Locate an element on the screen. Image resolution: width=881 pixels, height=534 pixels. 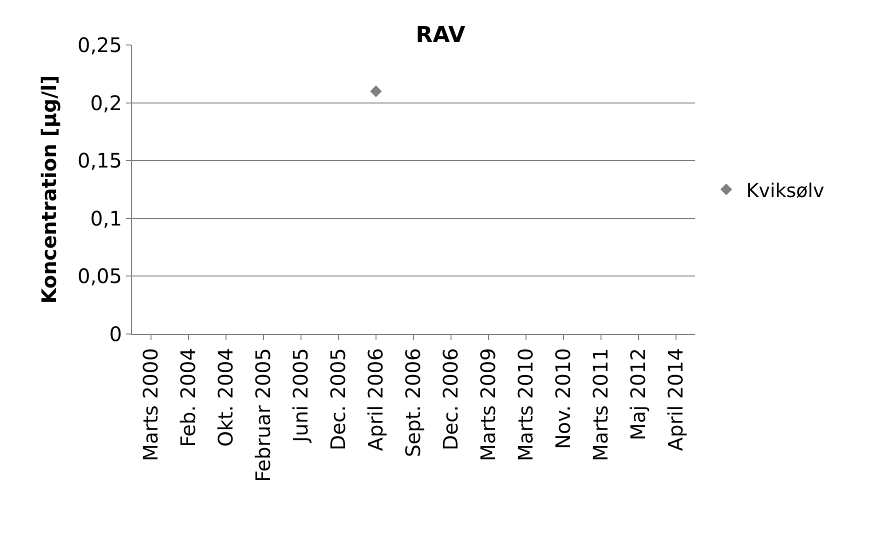
x-tick-label: Marts 2010 is located at coordinates (526, 405).